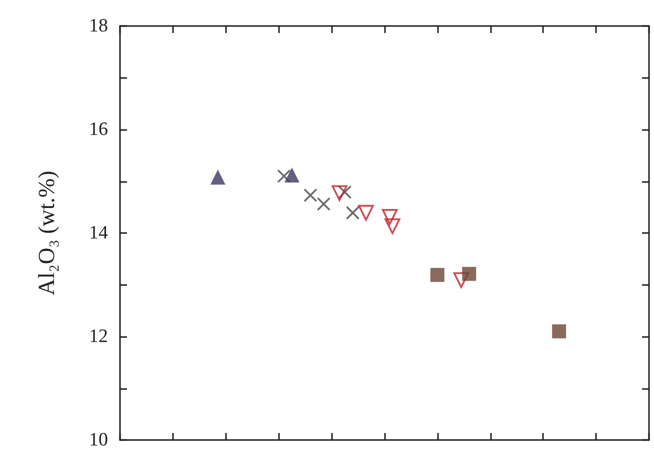 The width and height of the screenshot is (654, 450). I want to click on y-tick-label: 16, so click(98, 129).